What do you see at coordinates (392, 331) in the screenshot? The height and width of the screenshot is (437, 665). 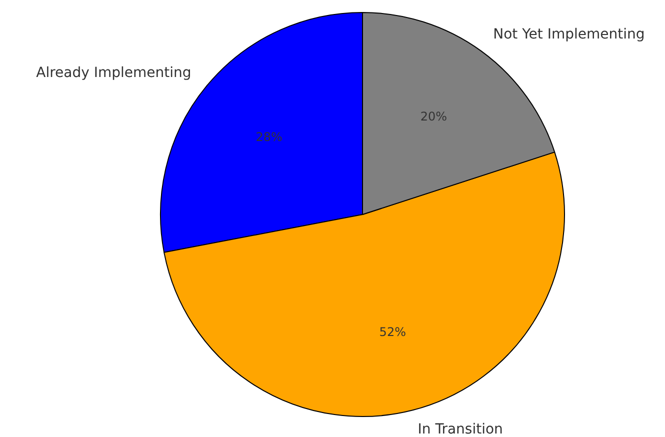 I see `data-label: 52%` at bounding box center [392, 331].